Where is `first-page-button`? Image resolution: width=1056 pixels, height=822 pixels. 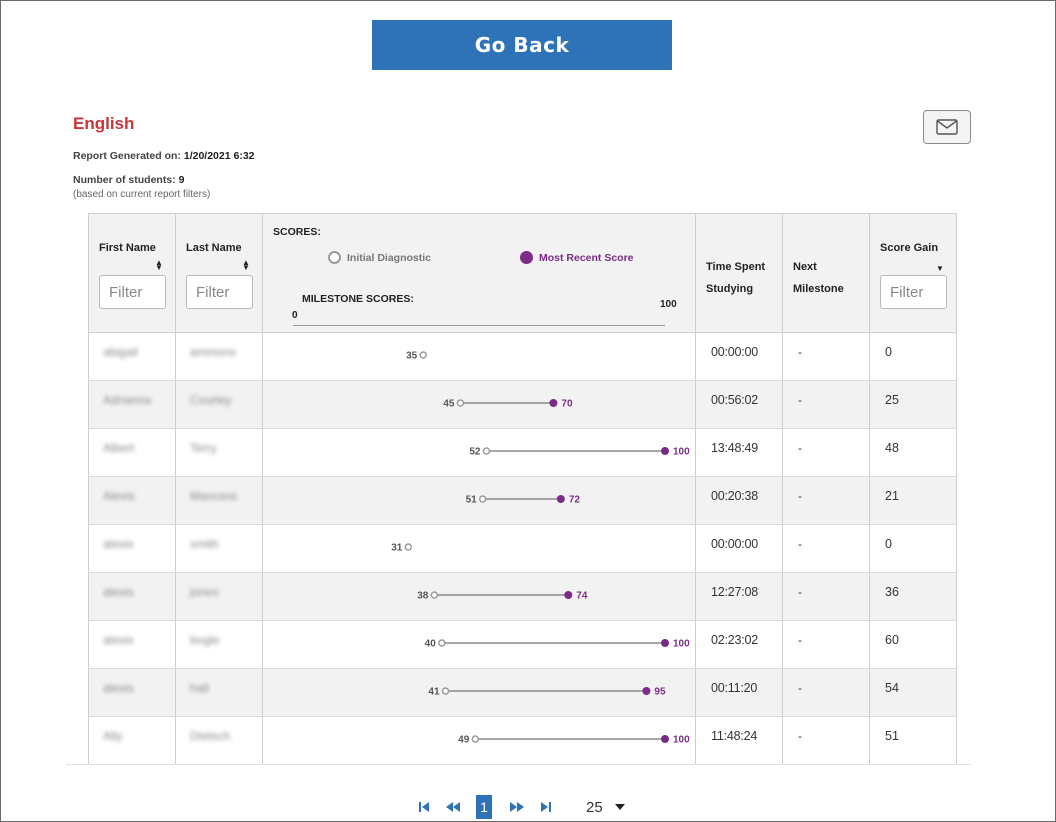
first-page-button is located at coordinates (424, 807).